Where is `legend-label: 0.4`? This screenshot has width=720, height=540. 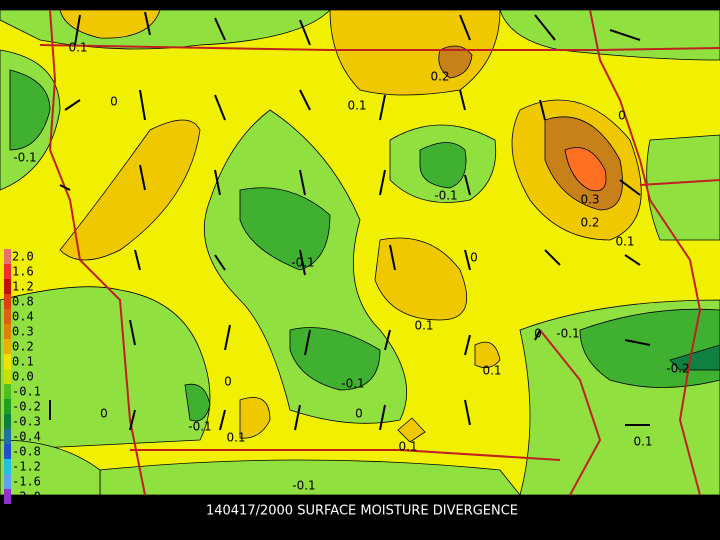 legend-label: 0.4 is located at coordinates (23, 317).